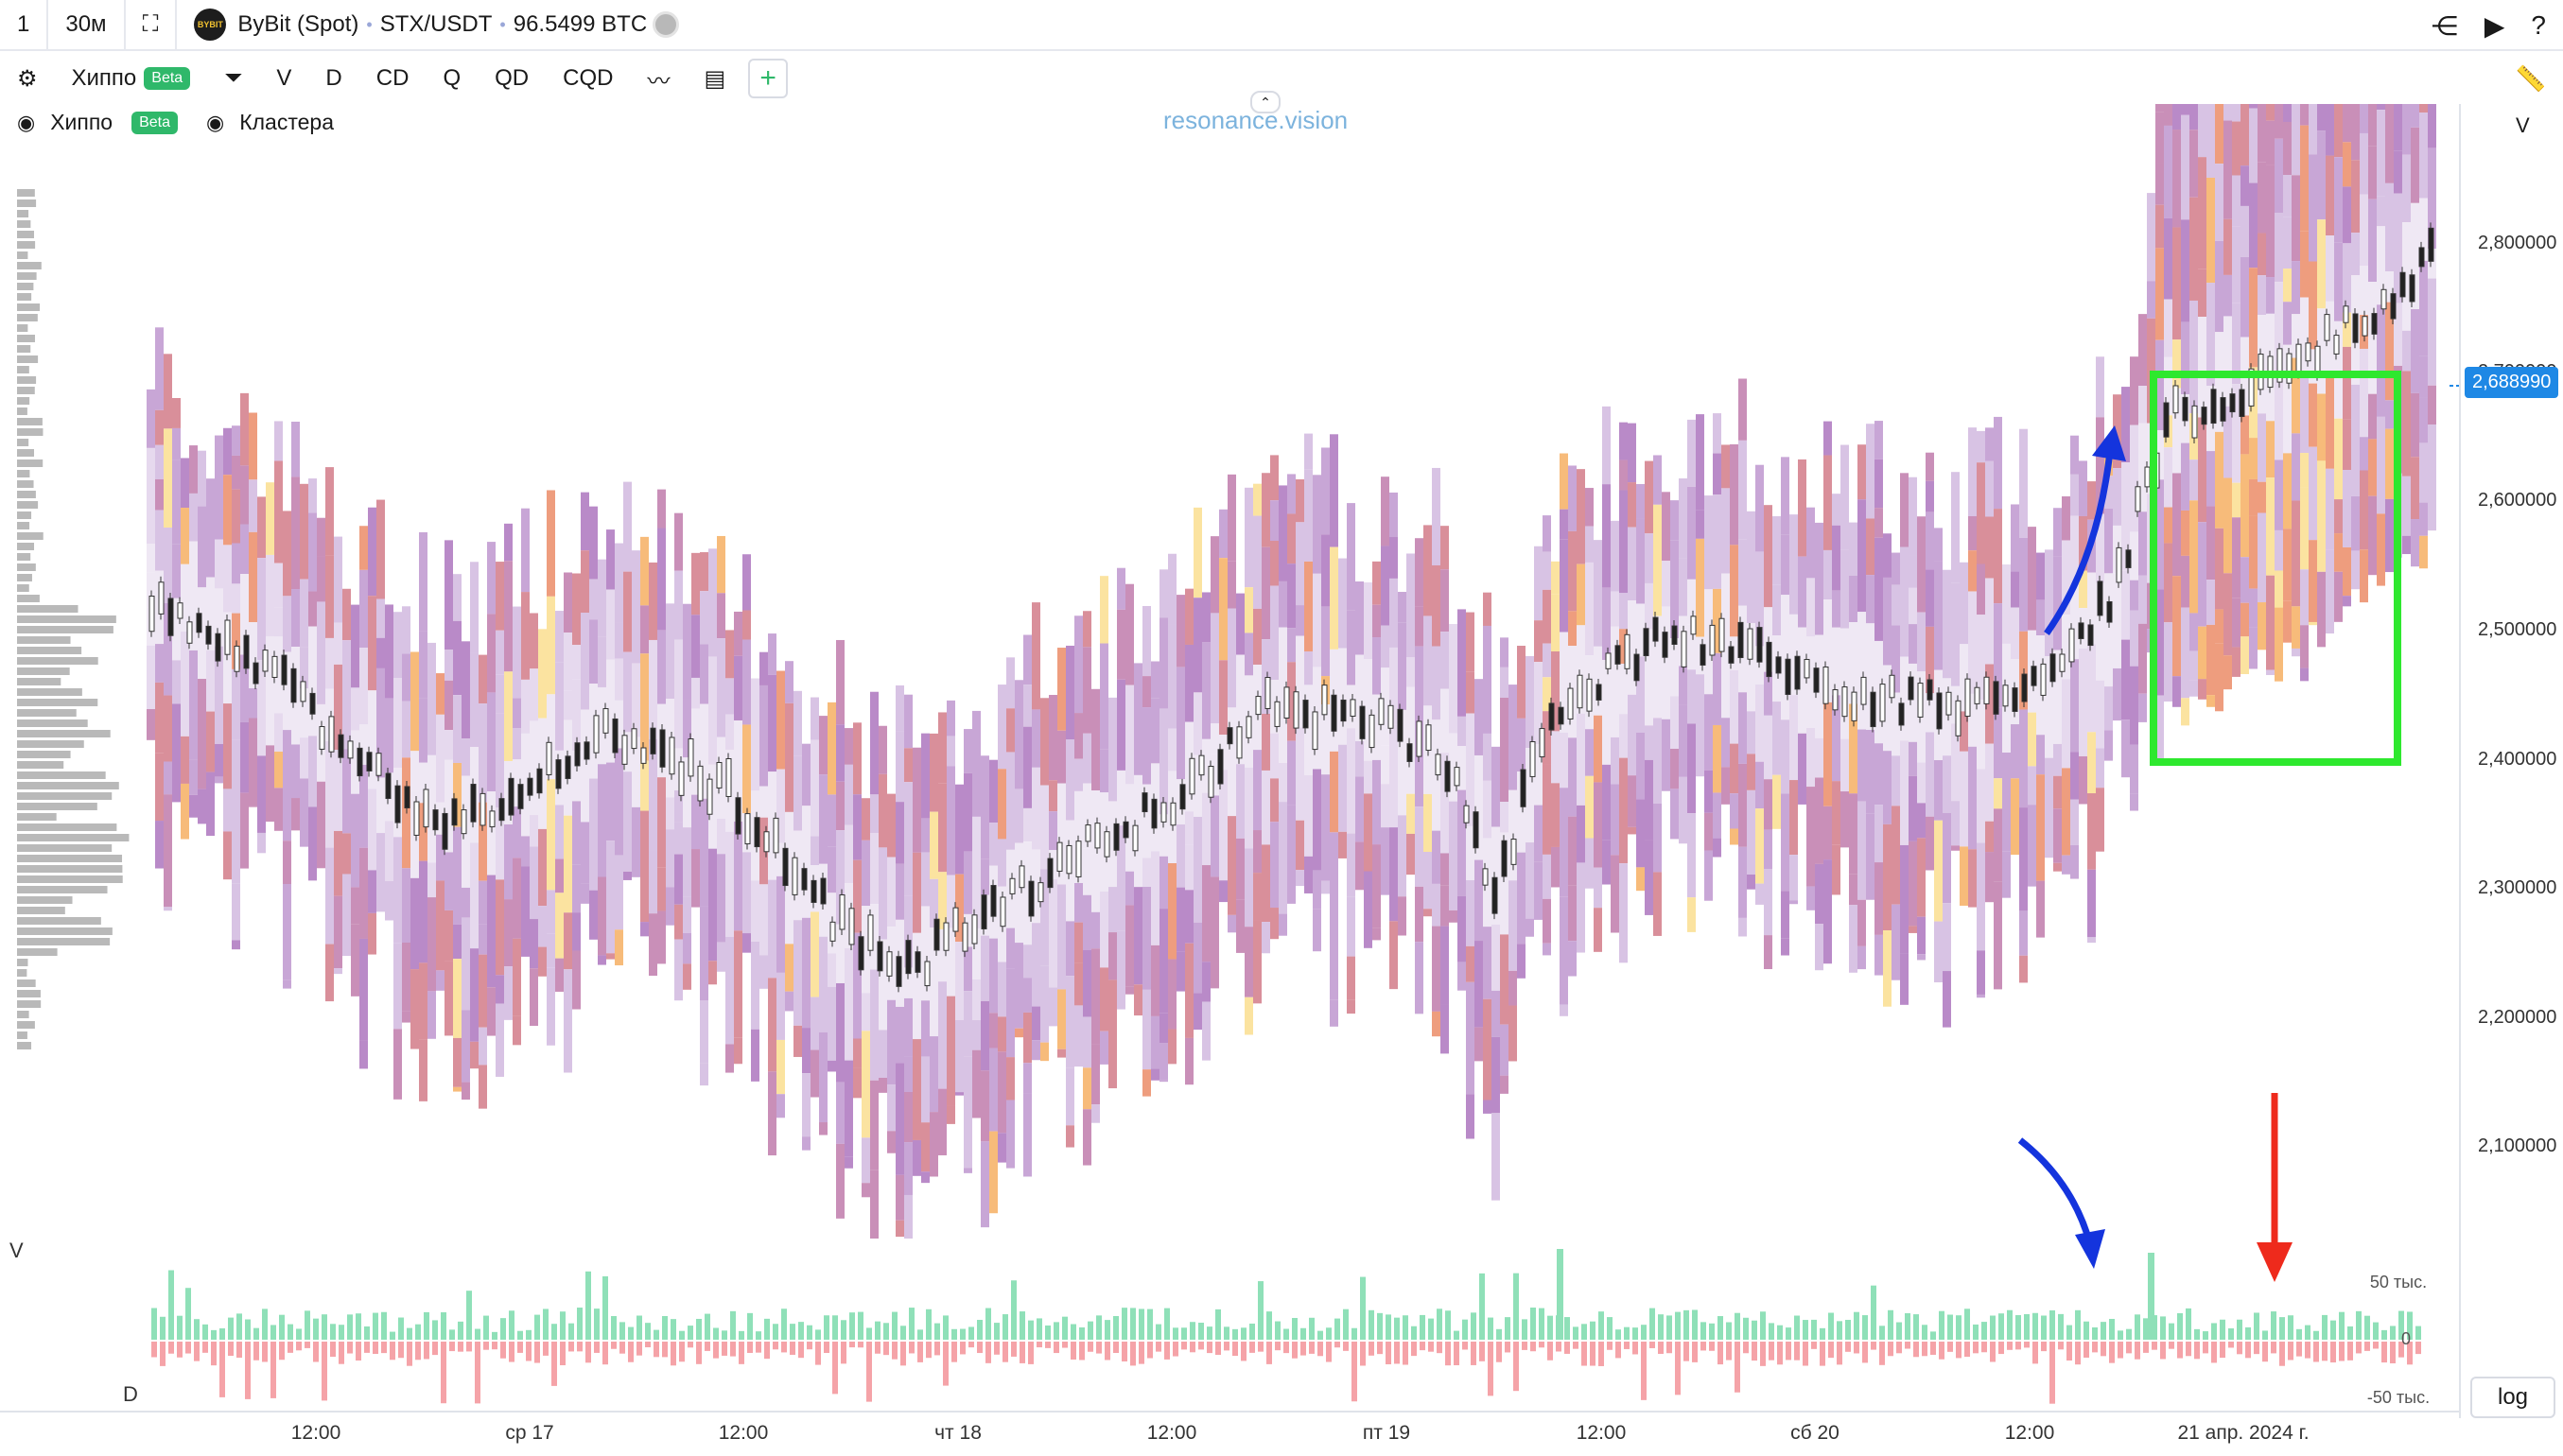  I want to click on settings-gear-icon: ⚙, so click(27, 79).